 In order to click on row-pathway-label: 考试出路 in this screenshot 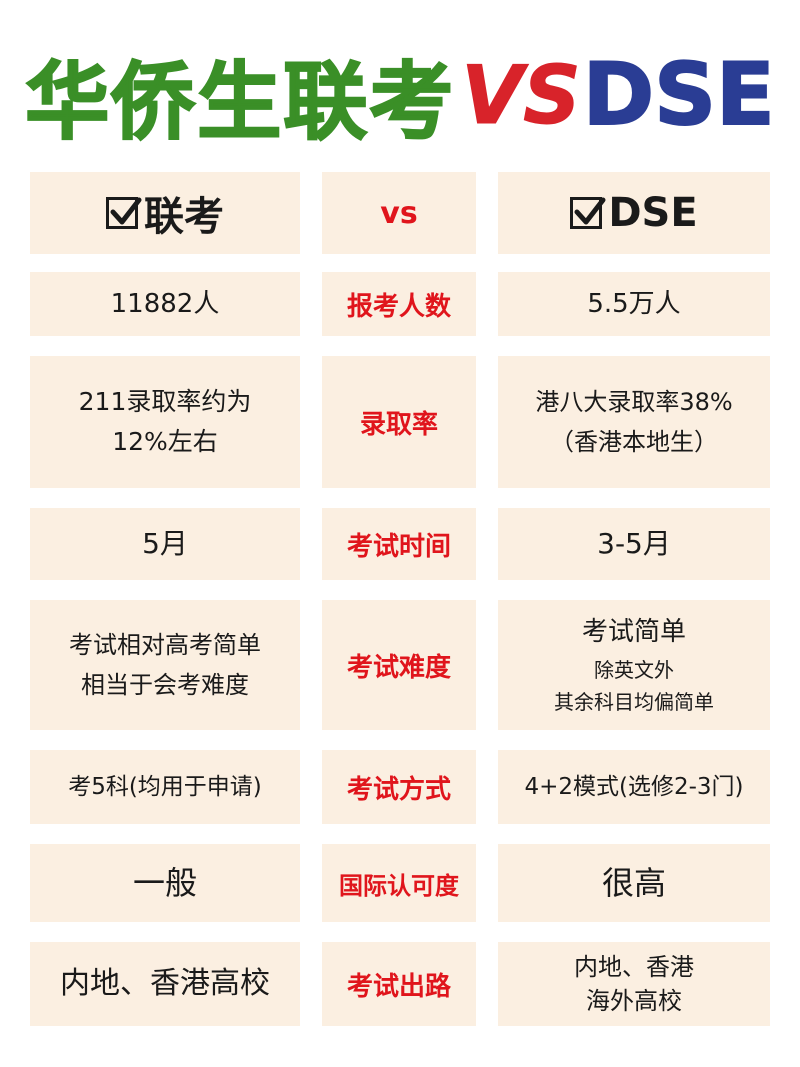, I will do `click(399, 984)`.